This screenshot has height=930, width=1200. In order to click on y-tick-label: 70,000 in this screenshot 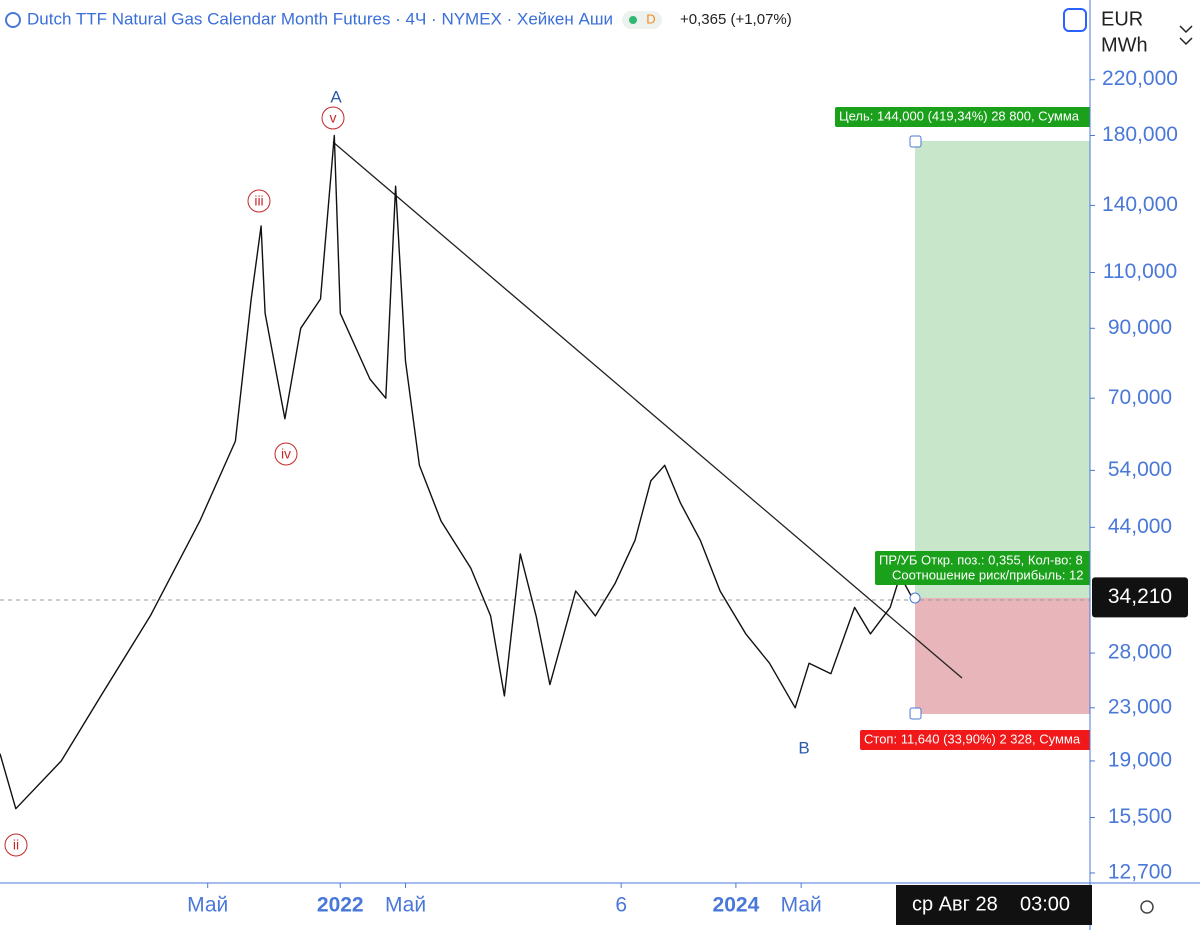, I will do `click(1140, 397)`.